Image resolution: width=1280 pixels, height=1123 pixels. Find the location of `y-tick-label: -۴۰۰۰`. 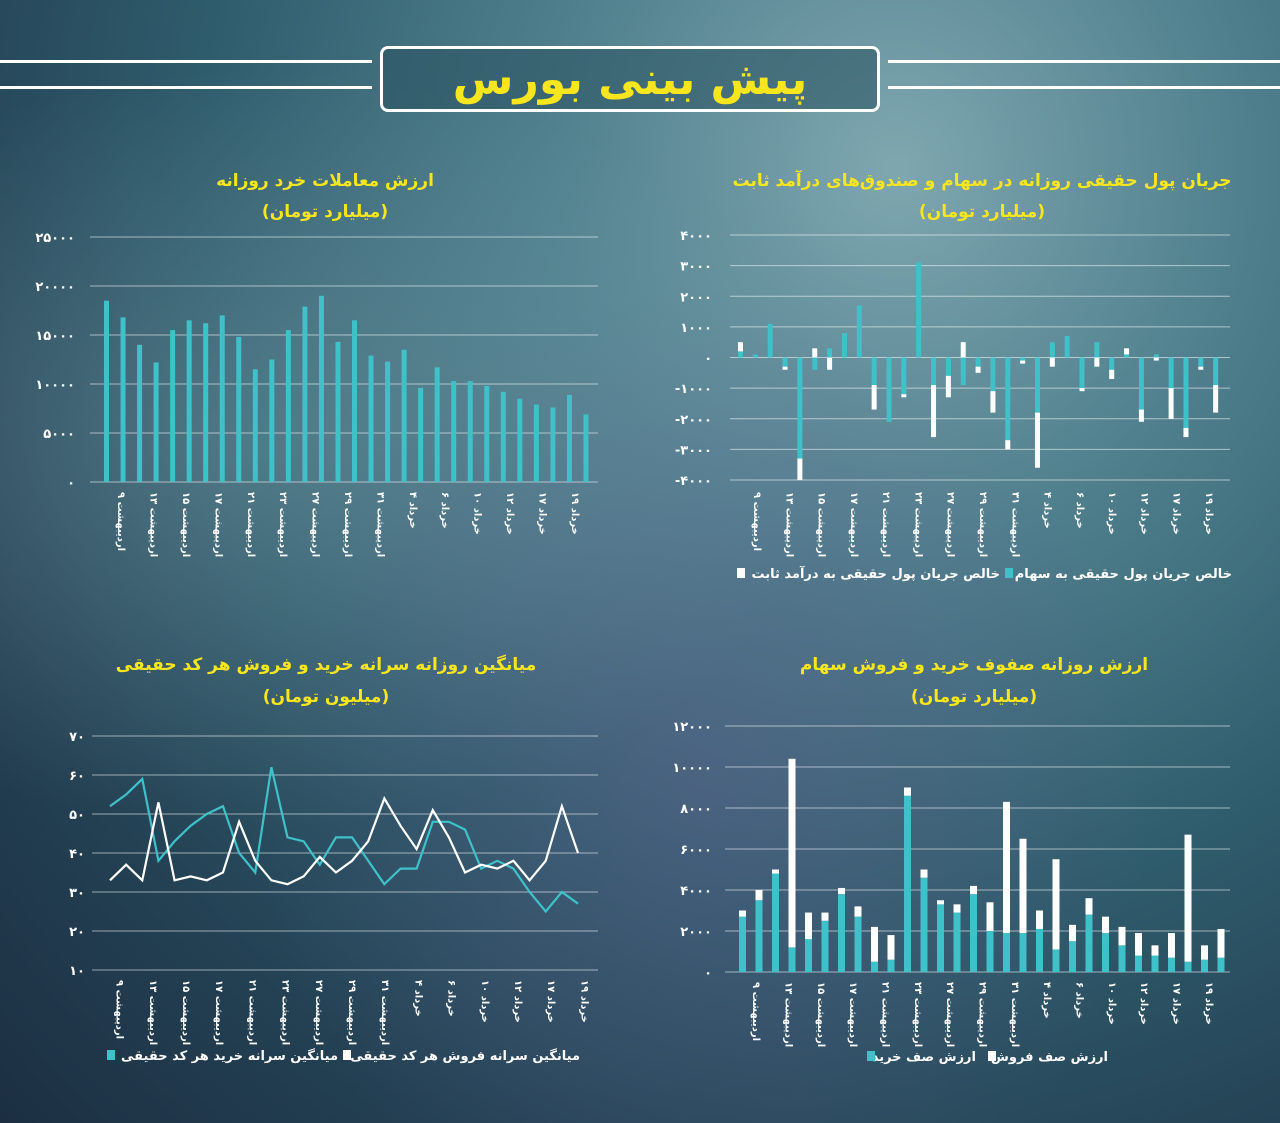

y-tick-label: -۴۰۰۰ is located at coordinates (693, 481).